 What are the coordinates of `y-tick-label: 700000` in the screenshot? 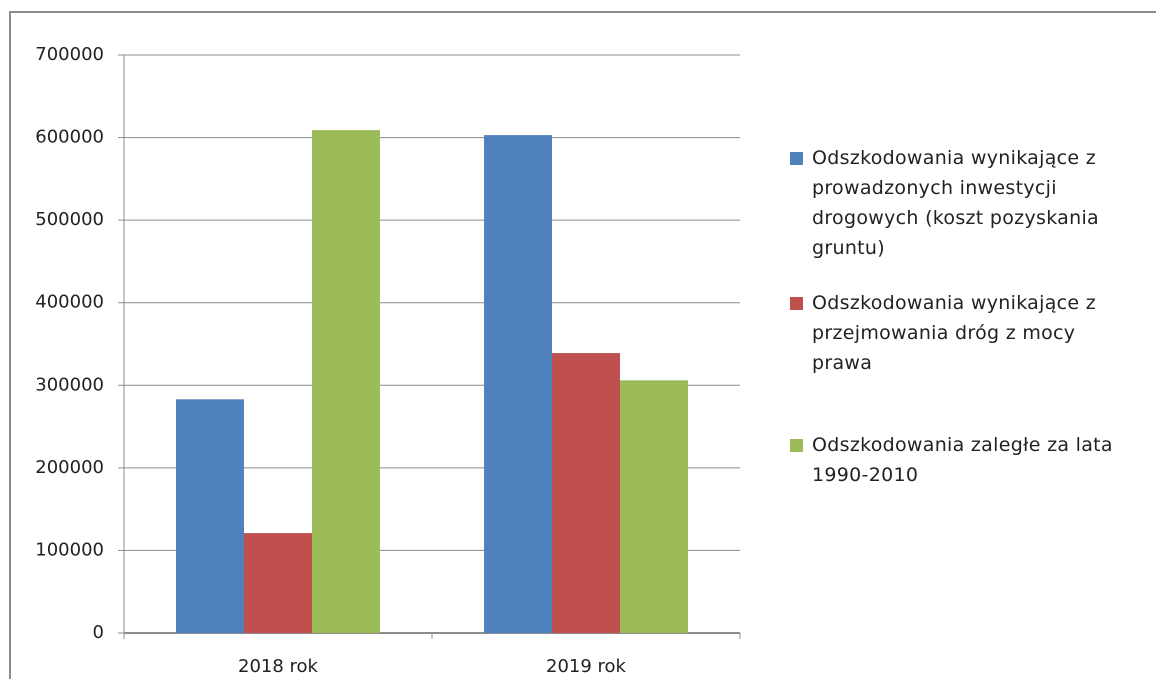 It's located at (69, 54).